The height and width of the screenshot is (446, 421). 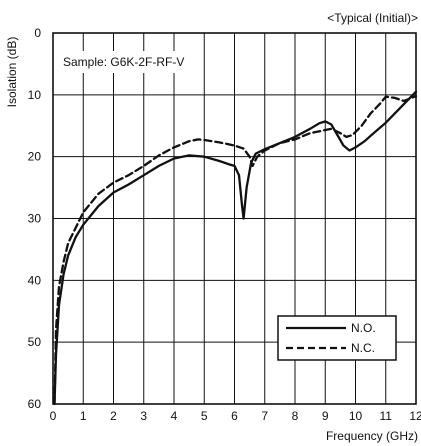 What do you see at coordinates (356, 416) in the screenshot?
I see `x-tick-label: 10` at bounding box center [356, 416].